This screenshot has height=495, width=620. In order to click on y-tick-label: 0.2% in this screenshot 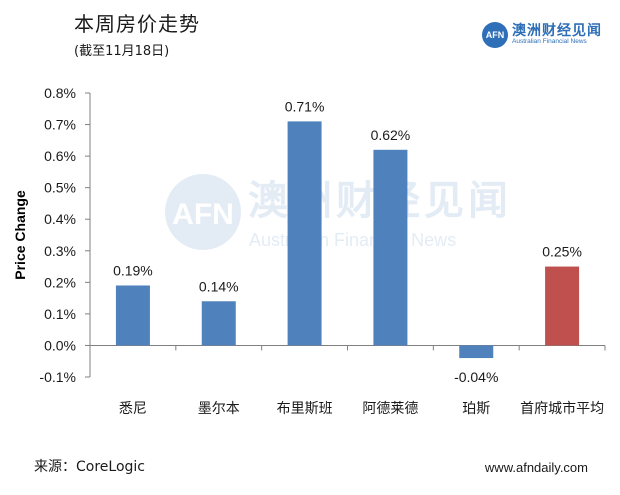, I will do `click(60, 282)`.